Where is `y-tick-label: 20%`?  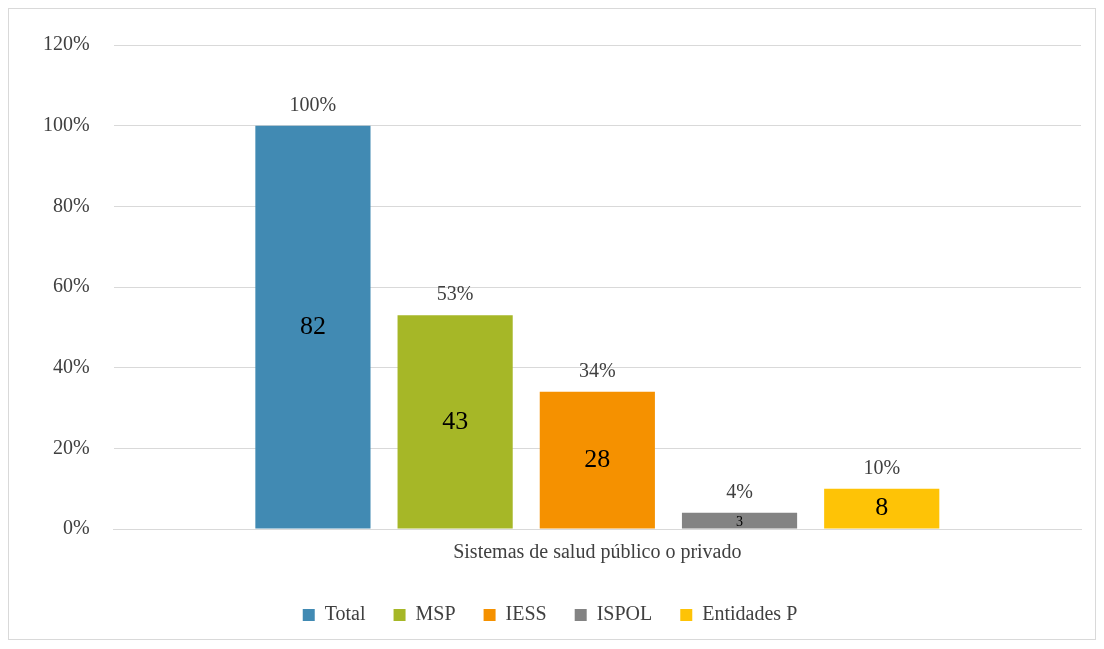 y-tick-label: 20% is located at coordinates (71, 446).